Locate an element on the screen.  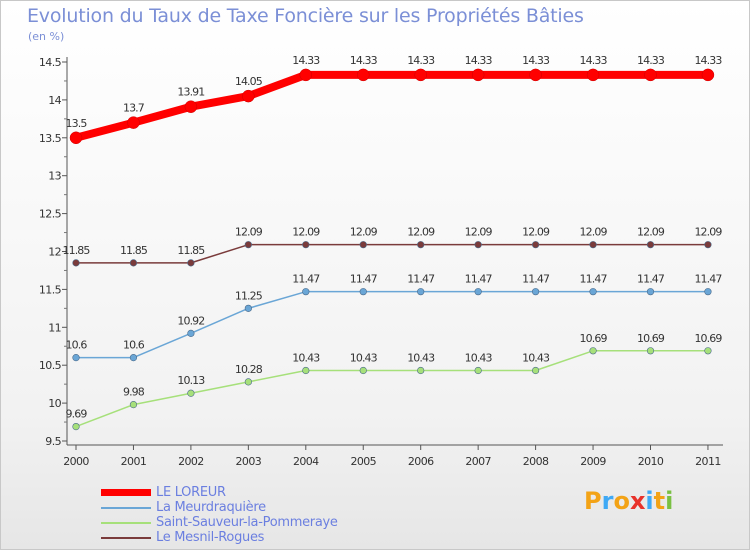
y-unit-label: (en %) is located at coordinates (46, 36).